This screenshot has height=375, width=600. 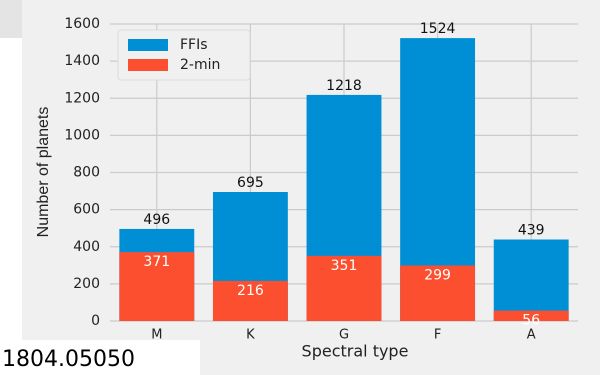 I want to click on data-label: 439, so click(x=531, y=231).